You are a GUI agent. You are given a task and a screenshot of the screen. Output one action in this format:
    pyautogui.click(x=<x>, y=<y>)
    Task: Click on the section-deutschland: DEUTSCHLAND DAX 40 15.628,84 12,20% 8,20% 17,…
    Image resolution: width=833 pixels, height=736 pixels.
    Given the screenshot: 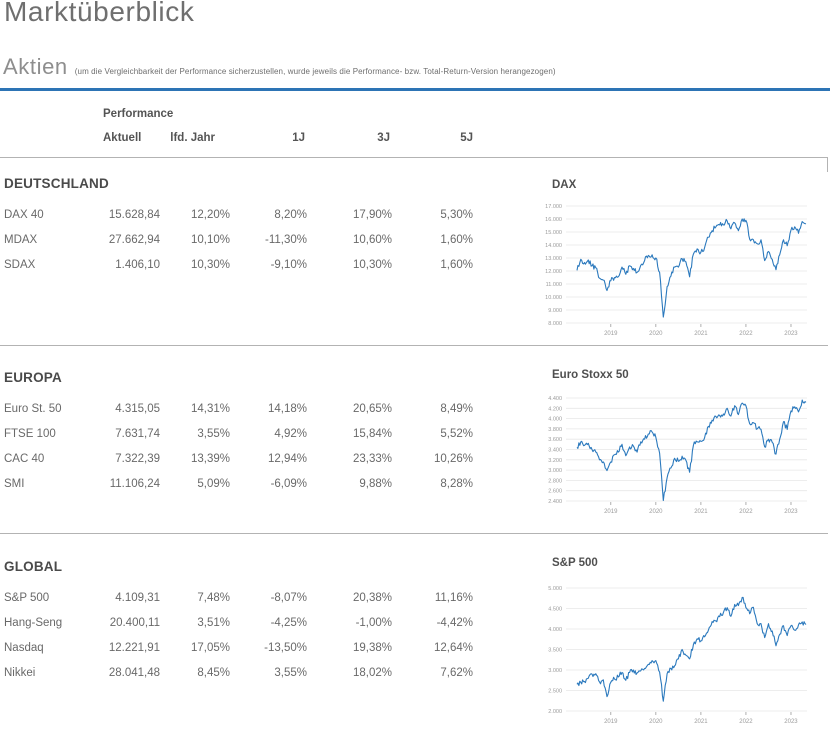 What is the action you would take?
    pyautogui.click(x=244, y=227)
    